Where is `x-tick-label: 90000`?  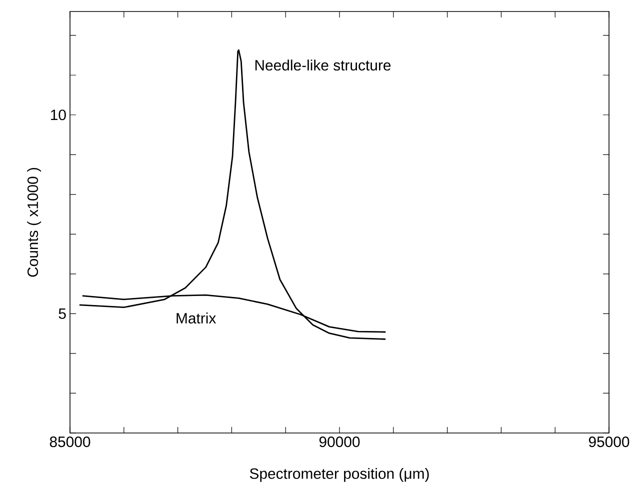 x-tick-label: 90000 is located at coordinates (339, 442).